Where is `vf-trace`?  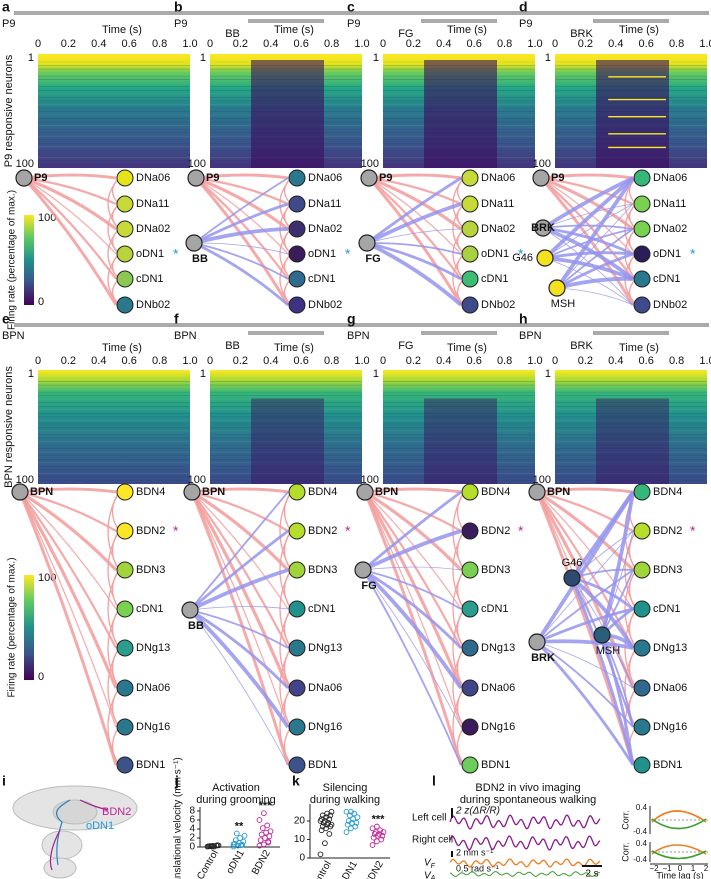 vf-trace is located at coordinates (525, 863).